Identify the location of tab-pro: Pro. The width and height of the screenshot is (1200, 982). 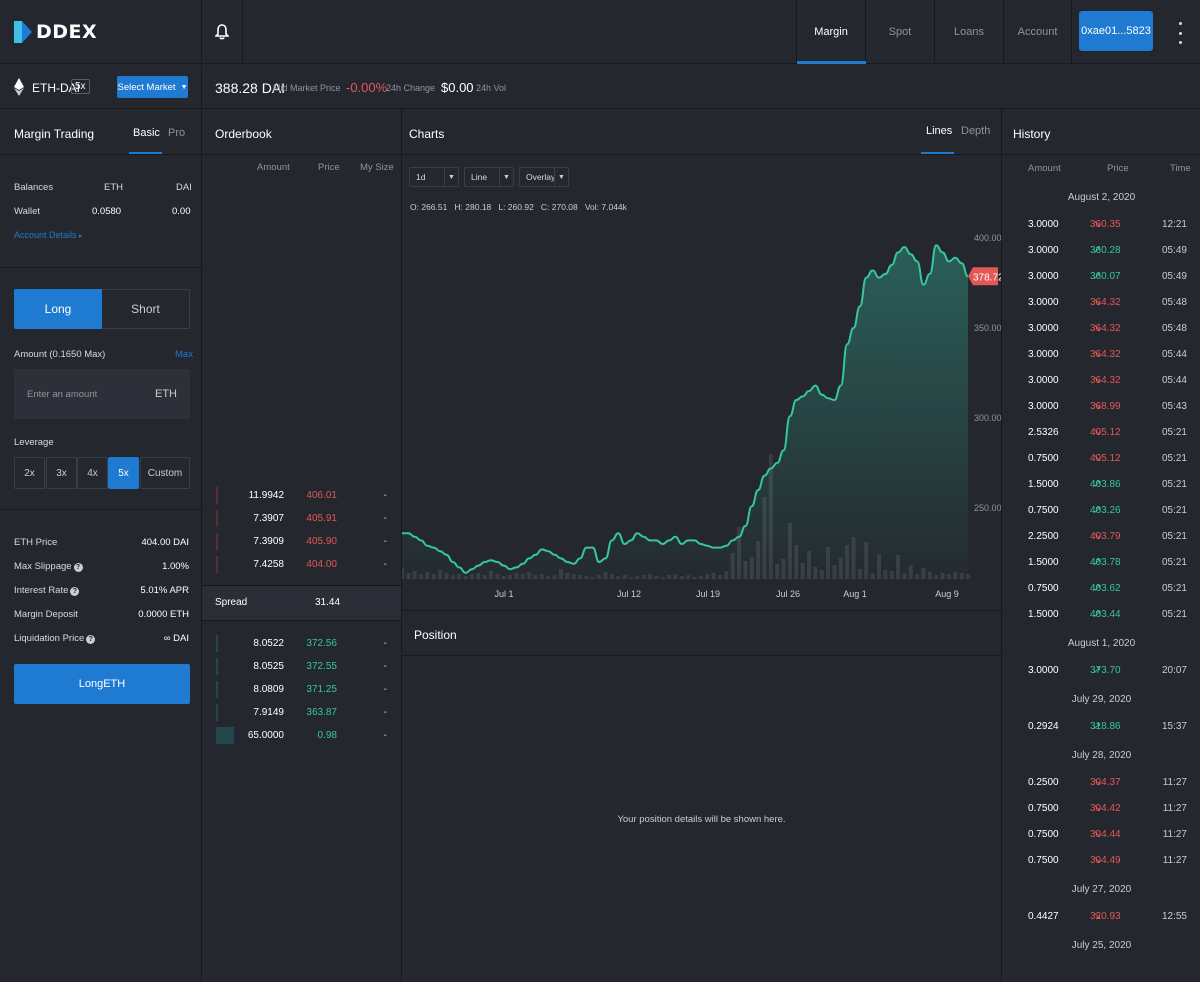
(177, 133).